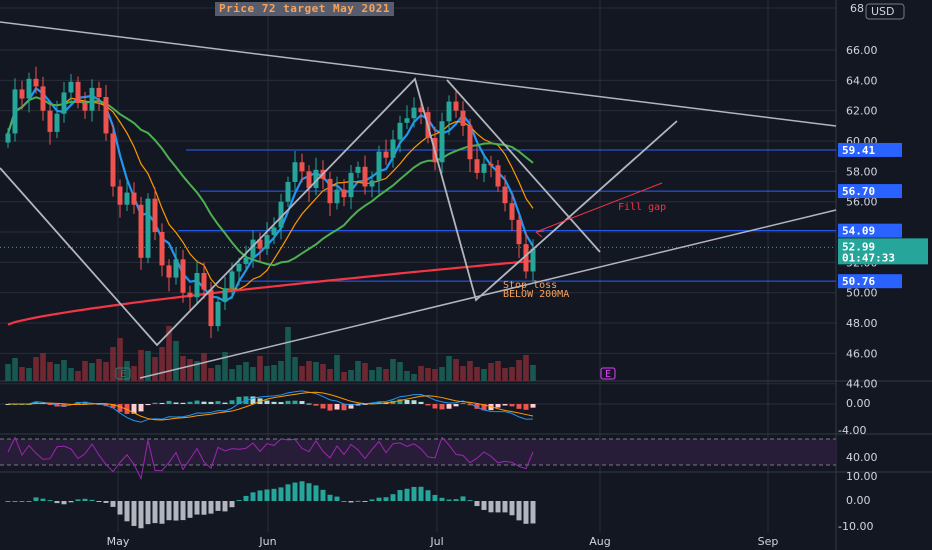 The image size is (932, 550). I want to click on y-tick-label: 56.00, so click(862, 202).